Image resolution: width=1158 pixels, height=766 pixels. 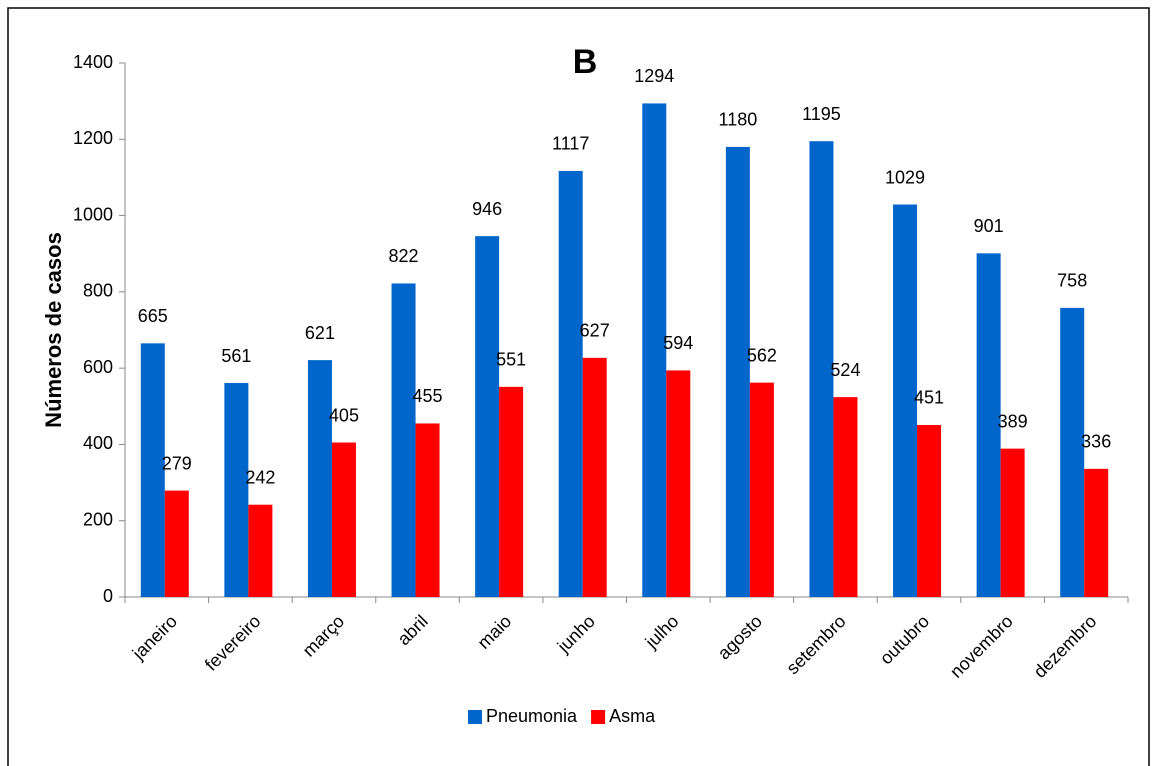 What do you see at coordinates (153, 316) in the screenshot?
I see `data-label: 665` at bounding box center [153, 316].